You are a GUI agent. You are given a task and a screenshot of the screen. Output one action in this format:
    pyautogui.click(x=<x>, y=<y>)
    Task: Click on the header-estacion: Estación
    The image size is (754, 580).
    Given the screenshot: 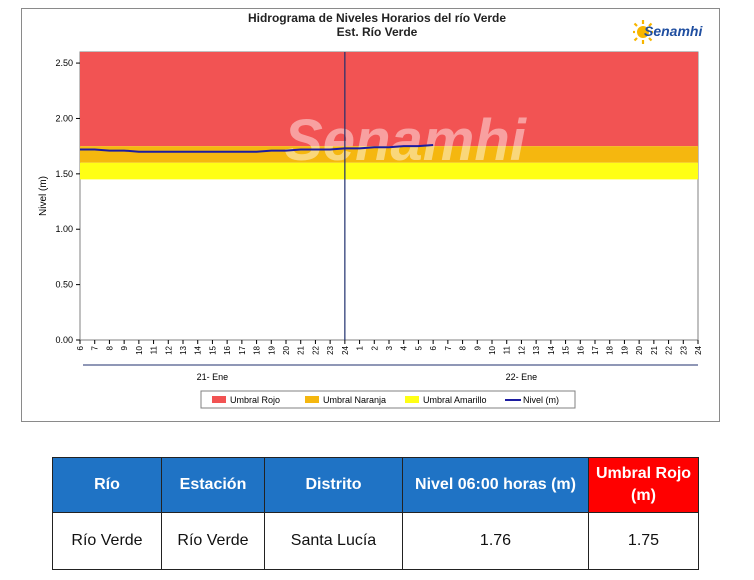 What is the action you would take?
    pyautogui.click(x=213, y=485)
    